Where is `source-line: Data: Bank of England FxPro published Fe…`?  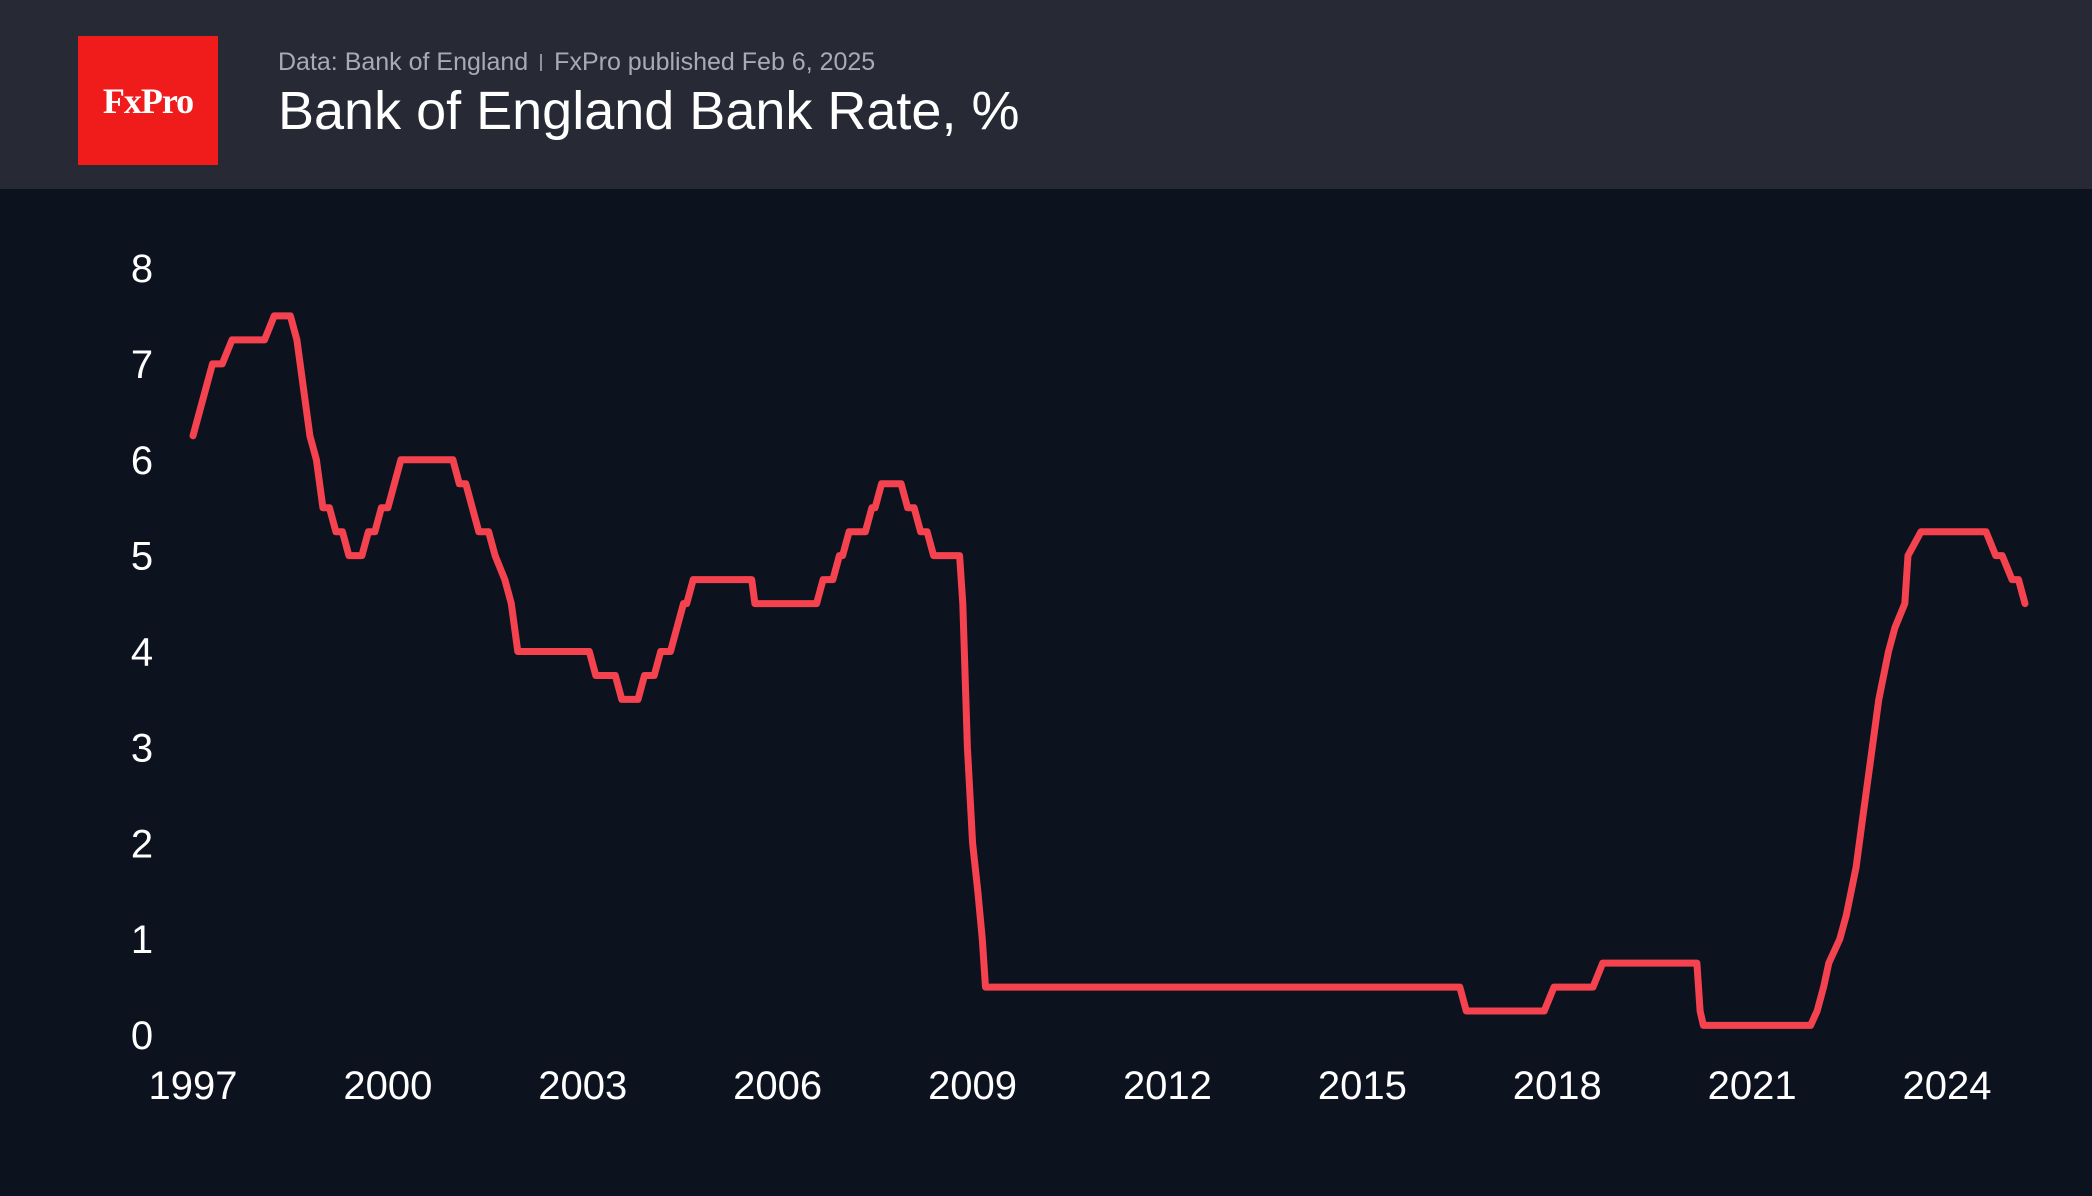
source-line: Data: Bank of England FxPro published Fe… is located at coordinates (576, 62).